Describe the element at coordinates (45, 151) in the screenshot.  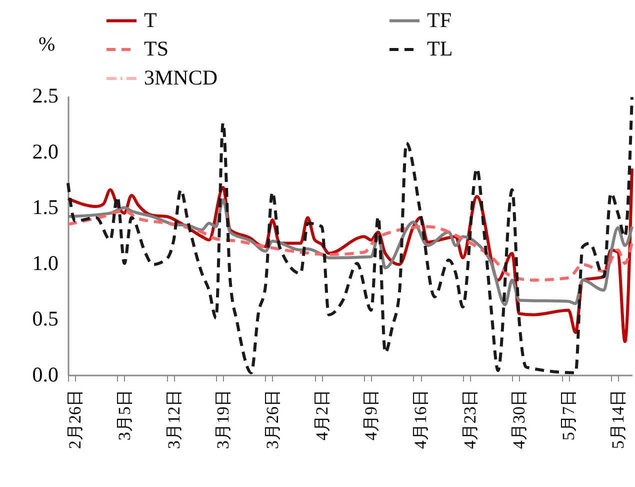
I see `y-tick-label: 2.0` at that location.